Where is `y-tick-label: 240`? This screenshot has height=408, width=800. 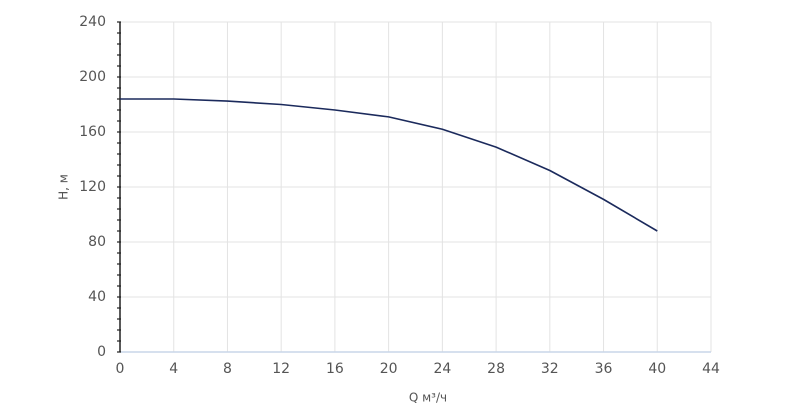 y-tick-label: 240 is located at coordinates (92, 22).